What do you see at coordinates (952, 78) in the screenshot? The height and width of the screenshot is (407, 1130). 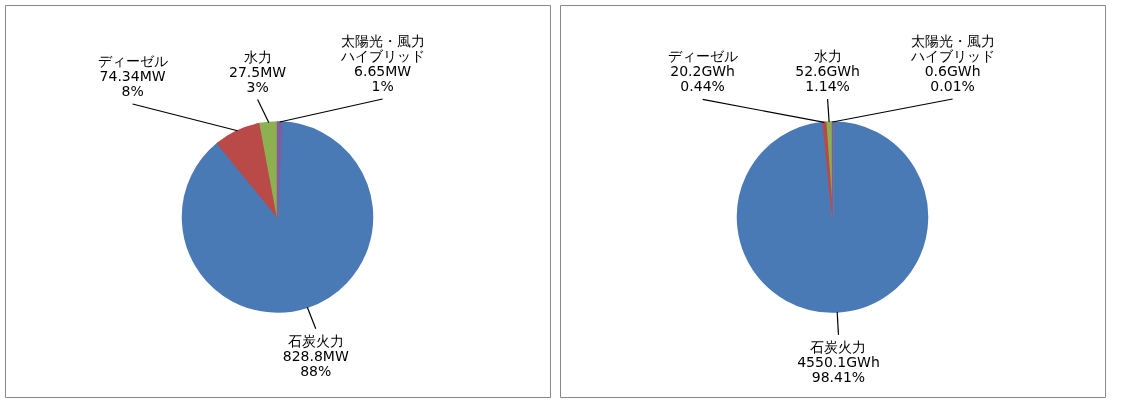 I see `data-label: 0.6GWh 0.01%` at bounding box center [952, 78].